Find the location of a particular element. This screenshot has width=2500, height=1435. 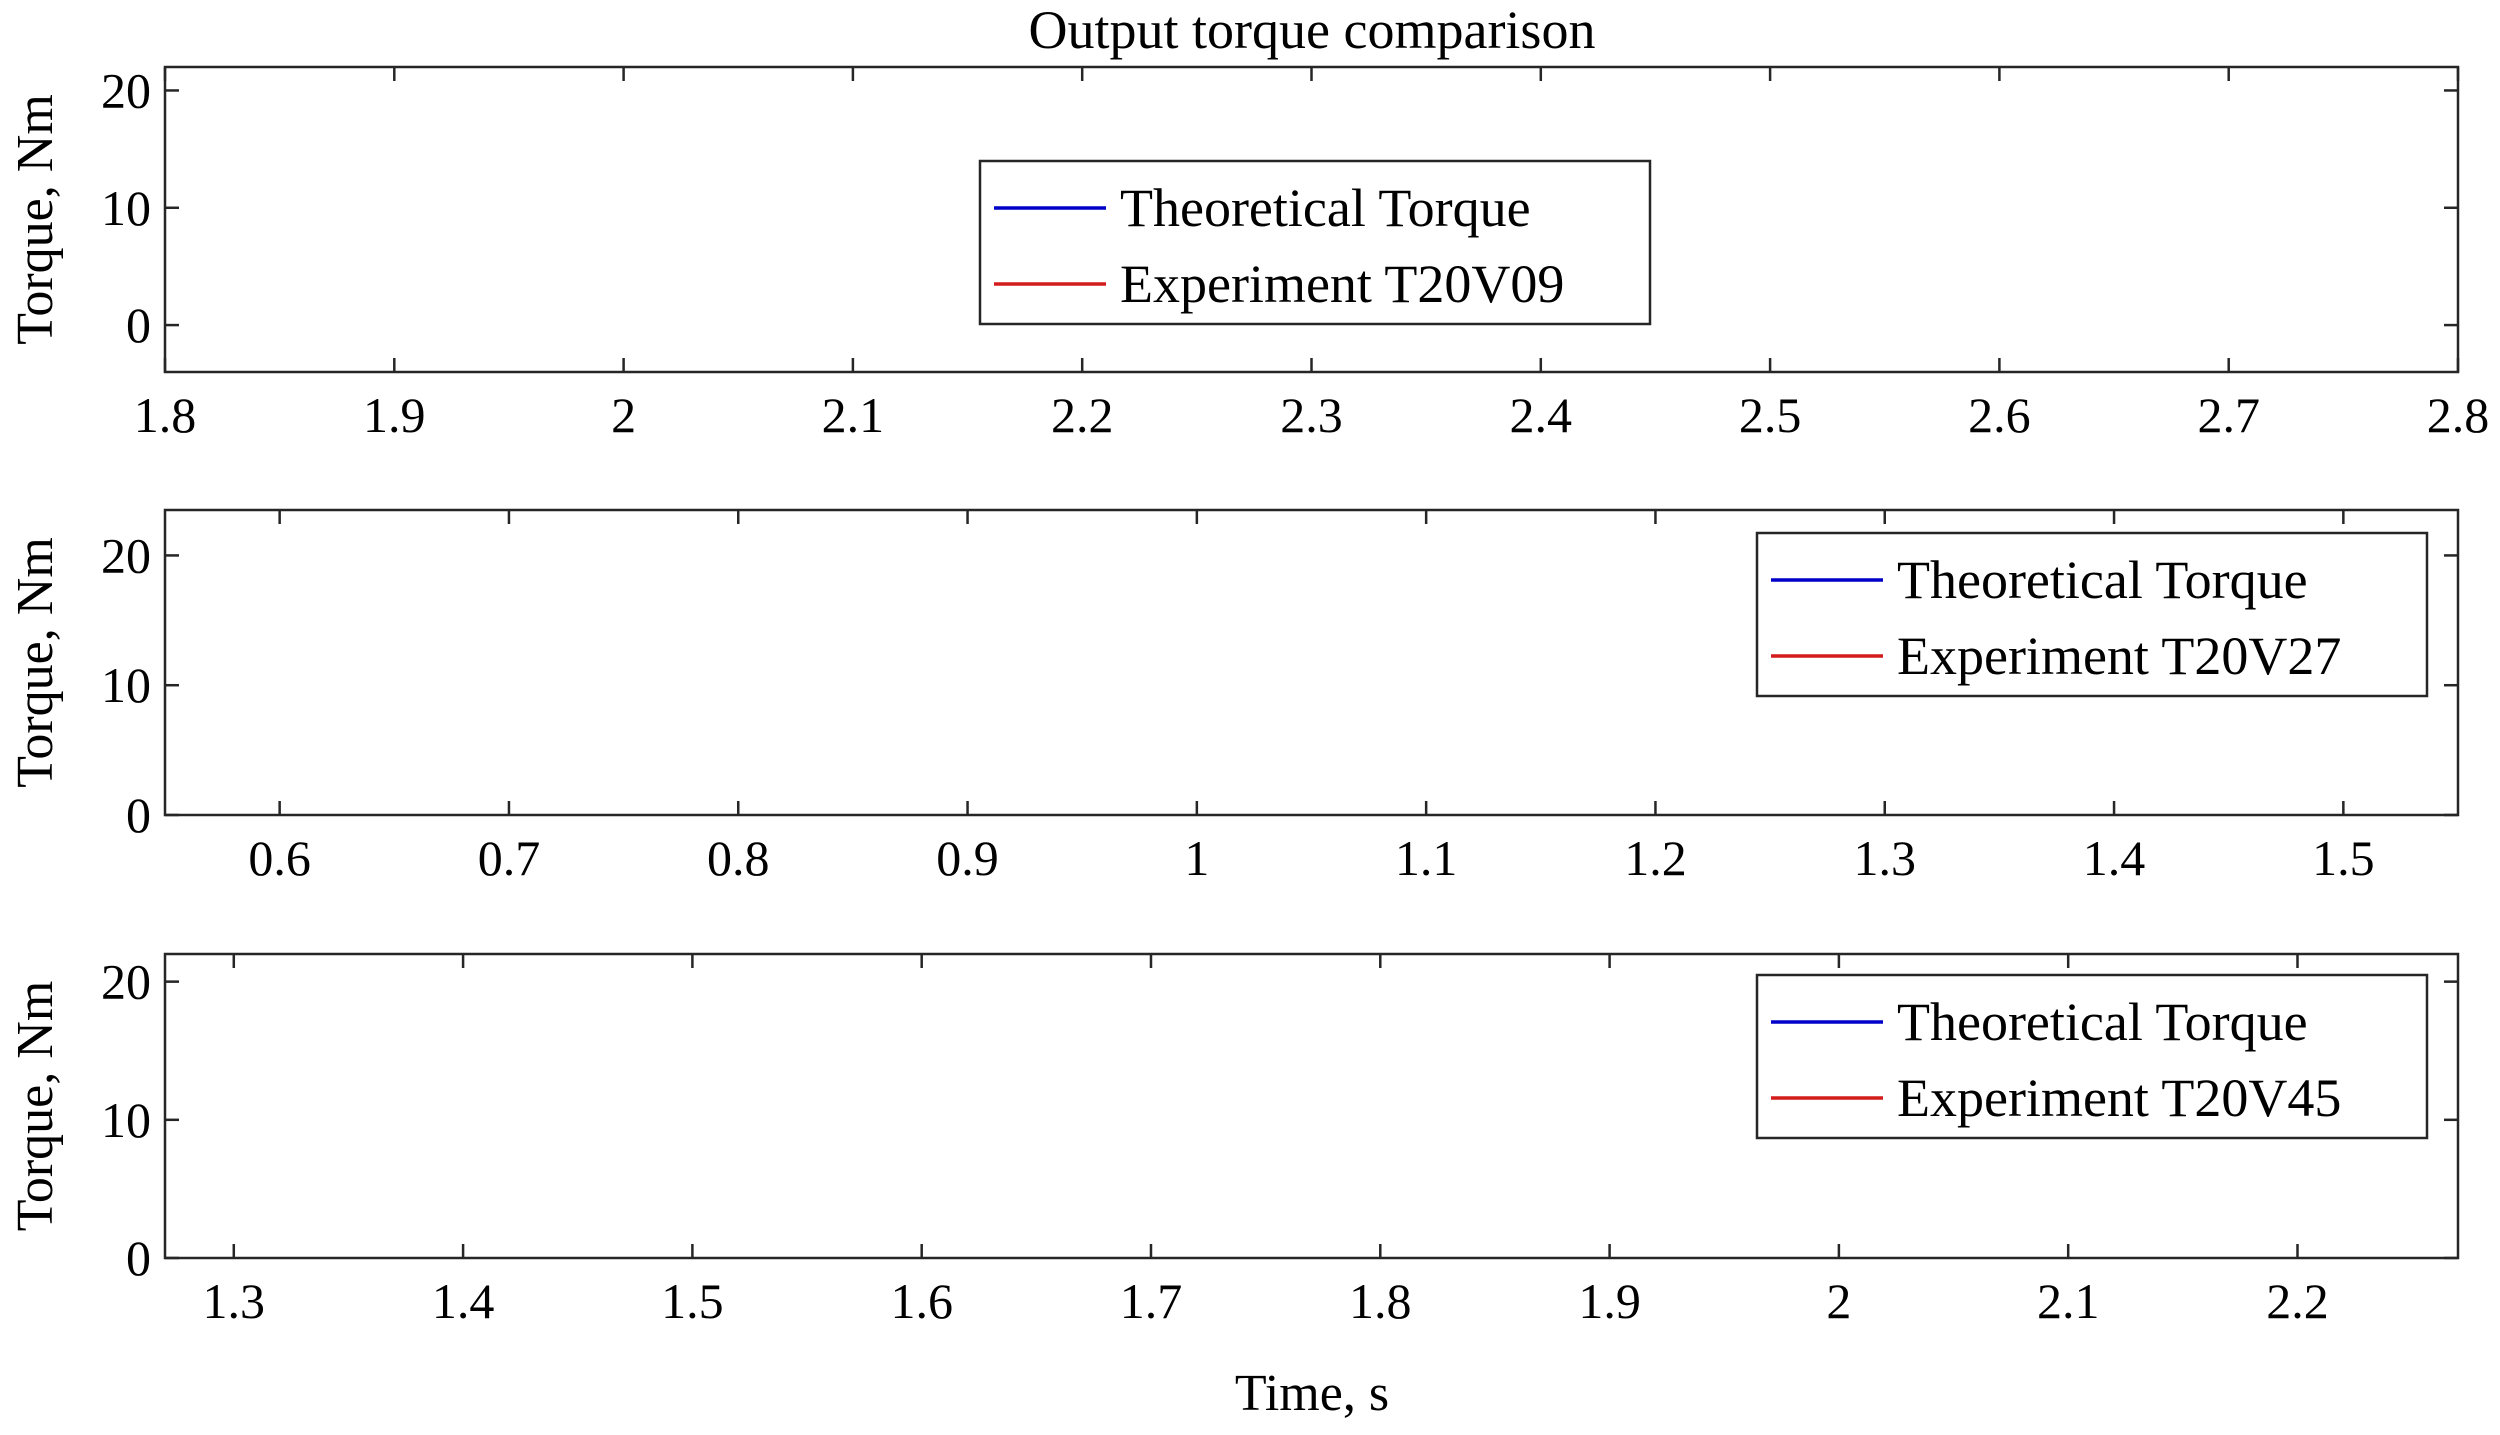

x-tick-label: 1.6 is located at coordinates (921, 1301).